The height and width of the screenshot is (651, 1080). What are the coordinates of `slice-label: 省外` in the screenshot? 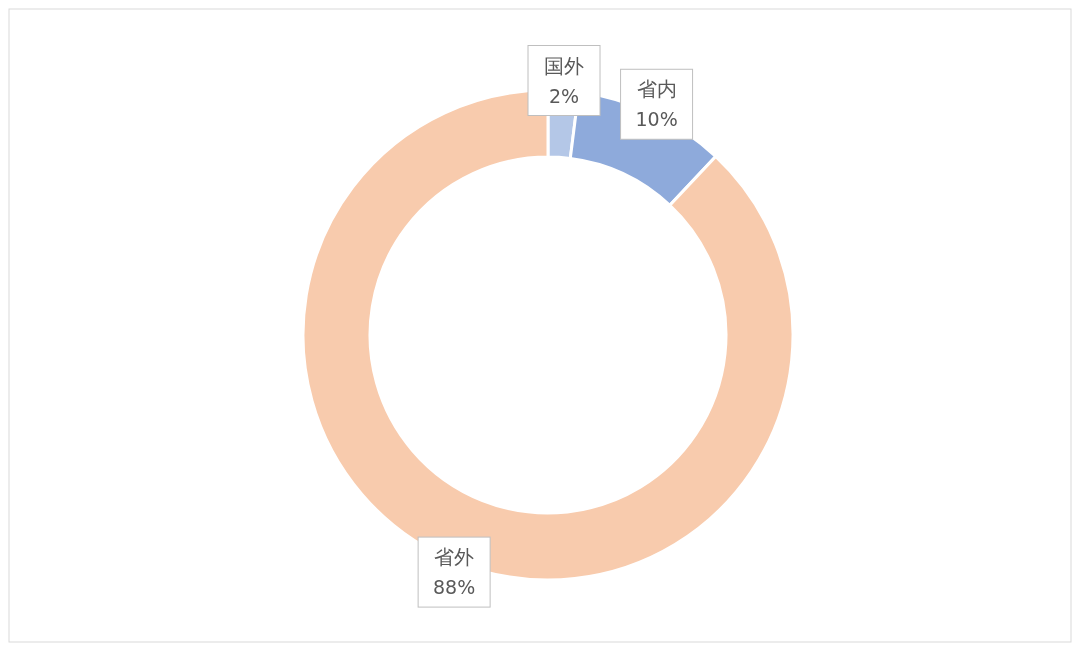 It's located at (454, 557).